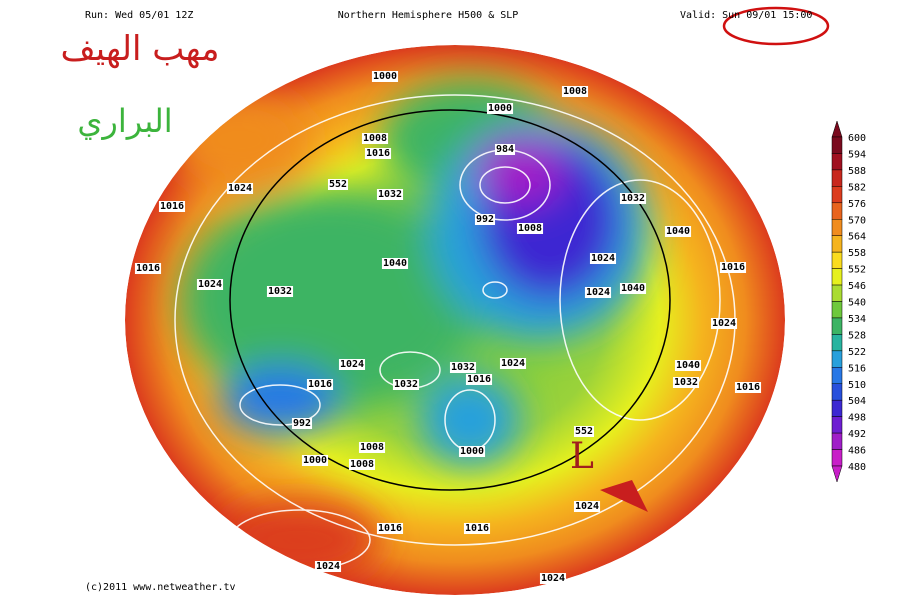  Describe the element at coordinates (746, 15) in the screenshot. I see `valid-label: Valid: Sun 09/01 15:00` at that location.